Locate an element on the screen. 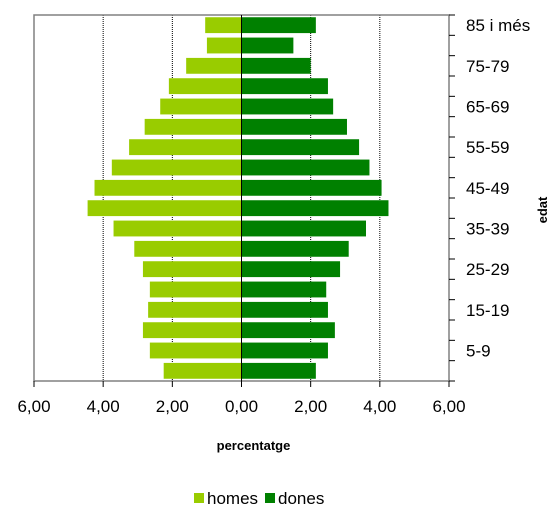  legend-label-homes: homes is located at coordinates (232, 498).